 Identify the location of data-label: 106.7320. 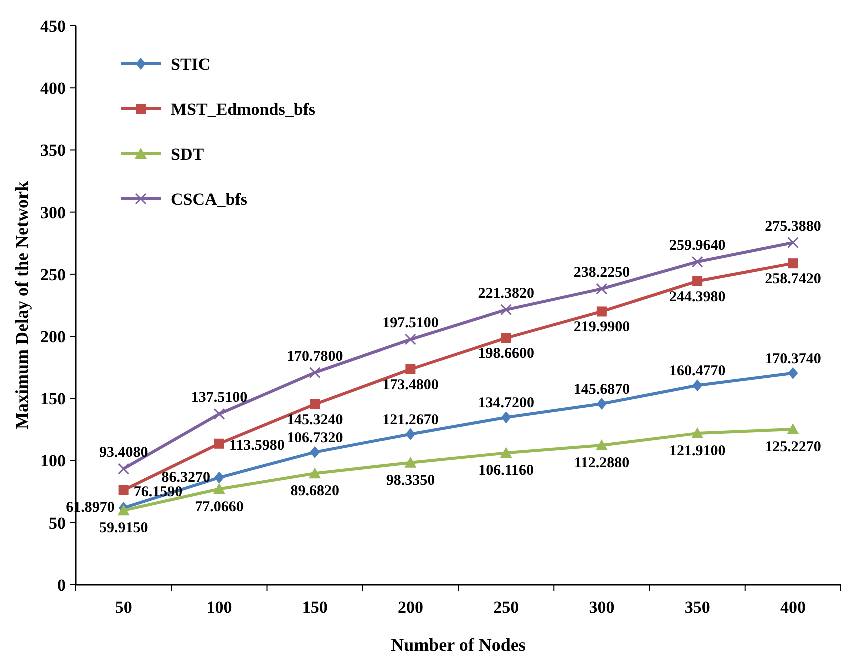
(315, 438).